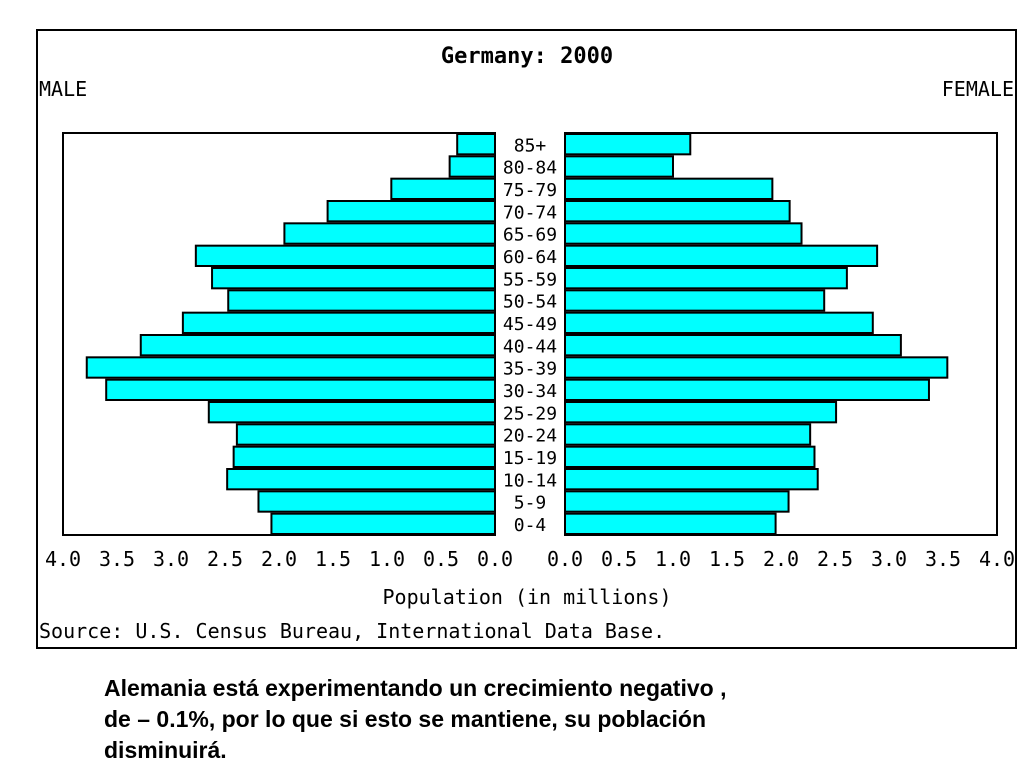 The height and width of the screenshot is (768, 1024). What do you see at coordinates (530, 458) in the screenshot?
I see `age-label-15-19: 15-19` at bounding box center [530, 458].